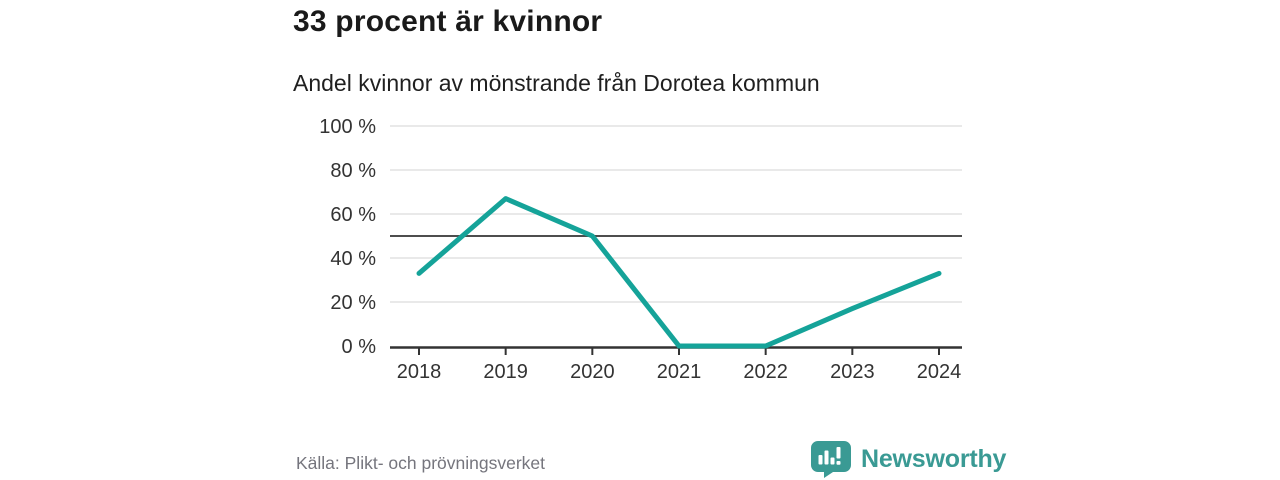  What do you see at coordinates (939, 372) in the screenshot?
I see `svg-text: 2024` at bounding box center [939, 372].